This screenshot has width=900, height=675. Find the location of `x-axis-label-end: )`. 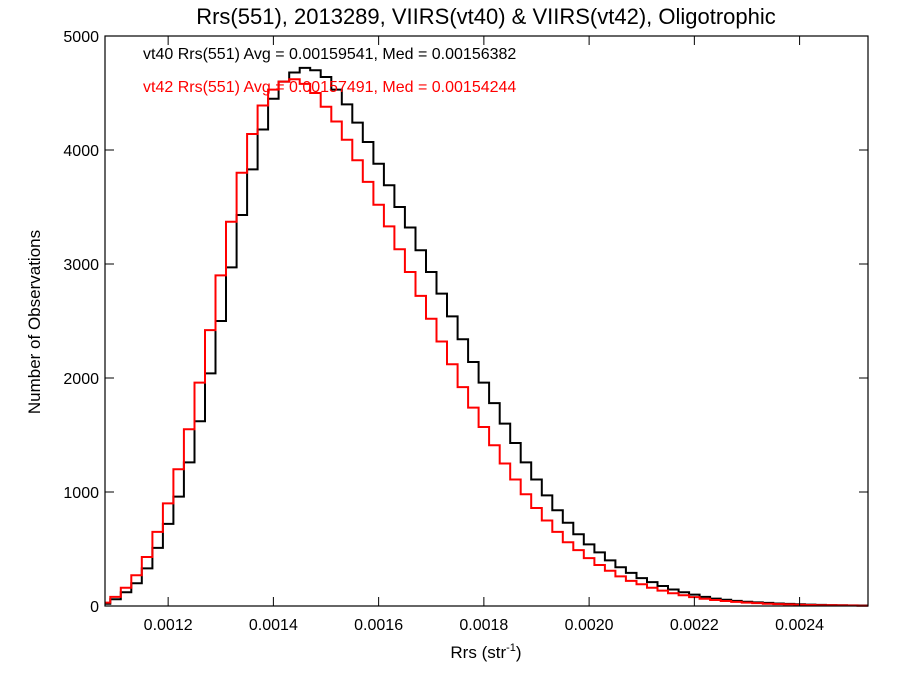

x-axis-label-end: ) is located at coordinates (519, 652).